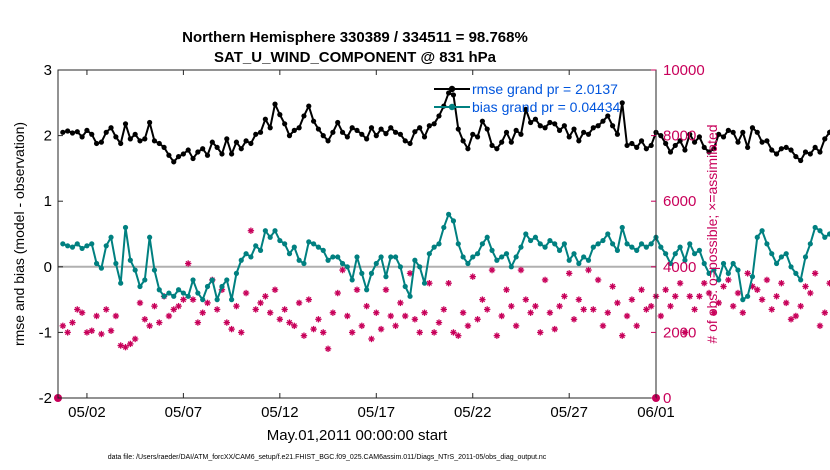  I want to click on x-axis-label: May.01,2011 00:00:00 start, so click(357, 435).